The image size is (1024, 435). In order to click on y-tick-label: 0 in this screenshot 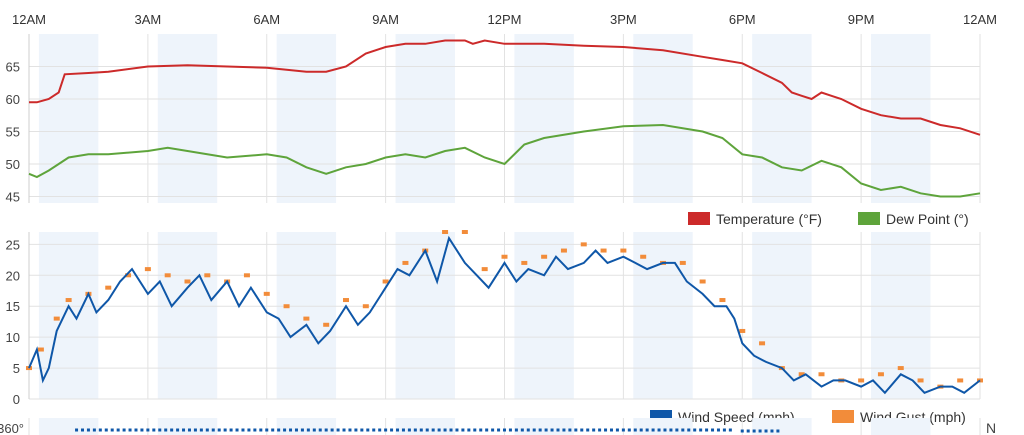, I will do `click(16, 399)`.